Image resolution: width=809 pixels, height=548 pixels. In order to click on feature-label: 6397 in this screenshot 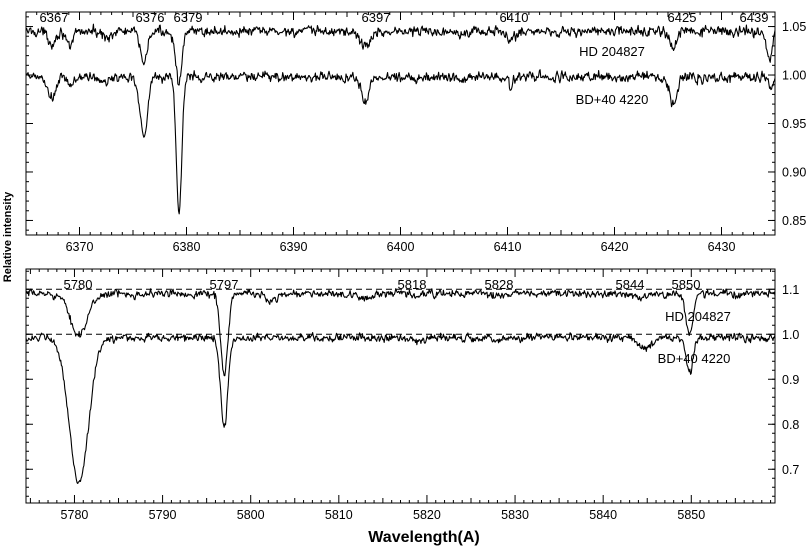, I will do `click(376, 17)`.